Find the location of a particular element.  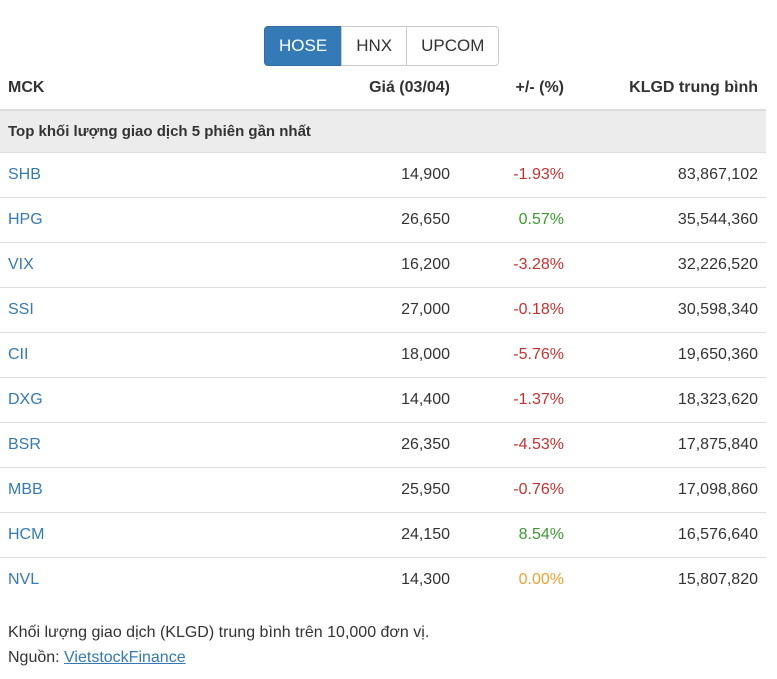

price: 24,150 is located at coordinates (379, 535).